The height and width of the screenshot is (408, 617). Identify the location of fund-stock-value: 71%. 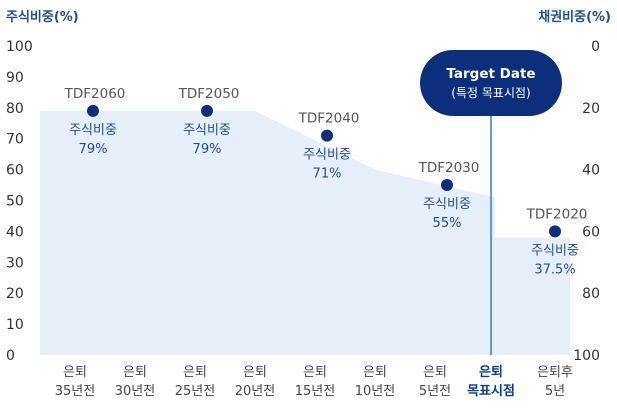
(327, 174).